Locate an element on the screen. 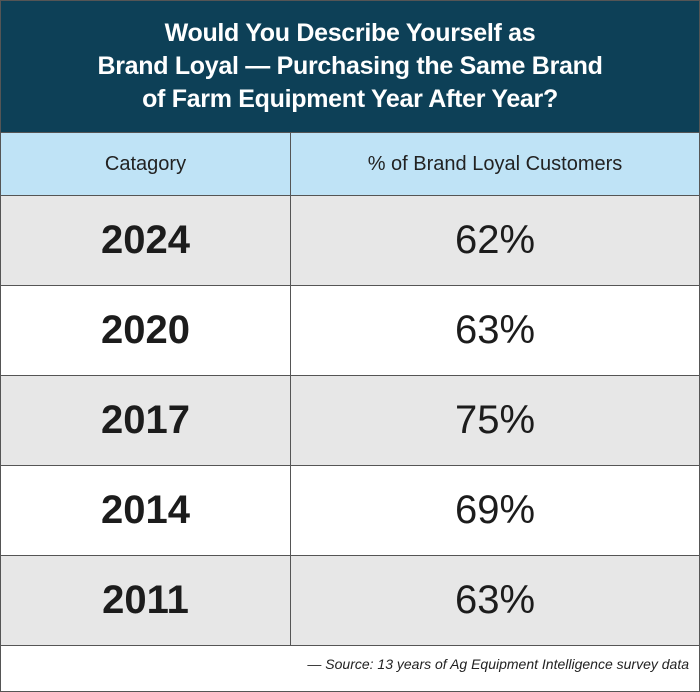  year-cell: 2014 is located at coordinates (146, 510).